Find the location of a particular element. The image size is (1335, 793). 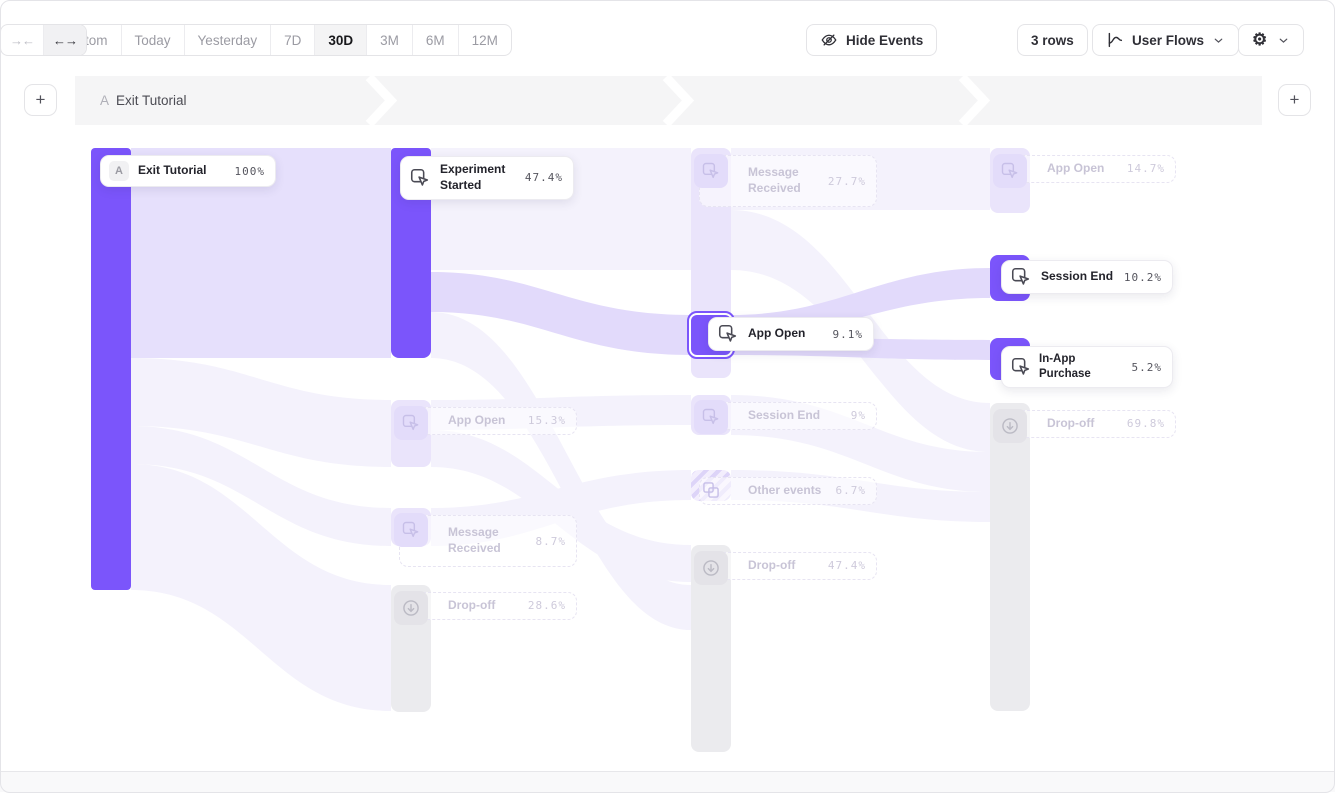

hide-events-label: Hide Events is located at coordinates (885, 40).